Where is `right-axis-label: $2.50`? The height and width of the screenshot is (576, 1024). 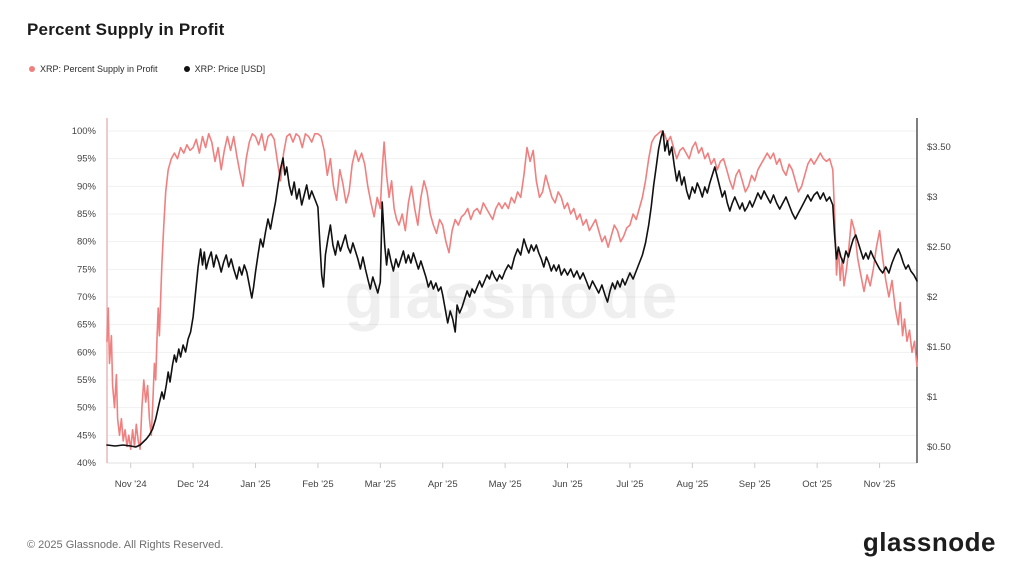 right-axis-label: $2.50 is located at coordinates (939, 247).